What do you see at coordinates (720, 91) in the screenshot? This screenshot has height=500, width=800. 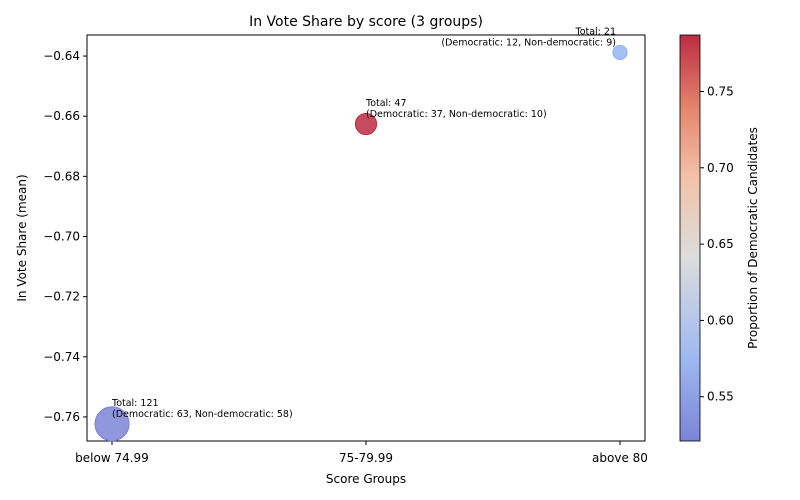 I see `colorbar-tick-label: 0.75` at bounding box center [720, 91].